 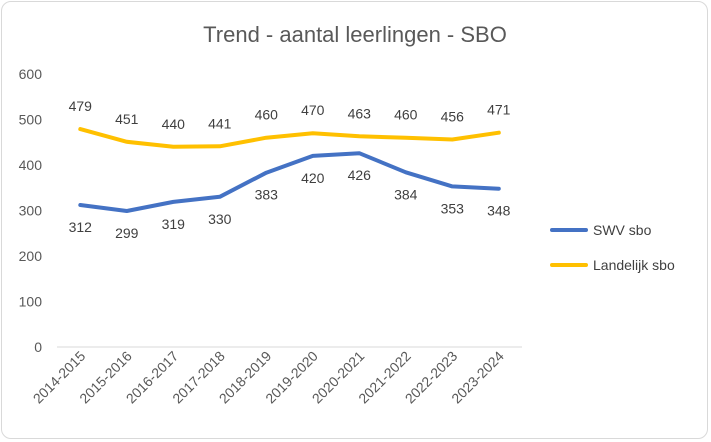 I want to click on data-label: 456, so click(x=453, y=117).